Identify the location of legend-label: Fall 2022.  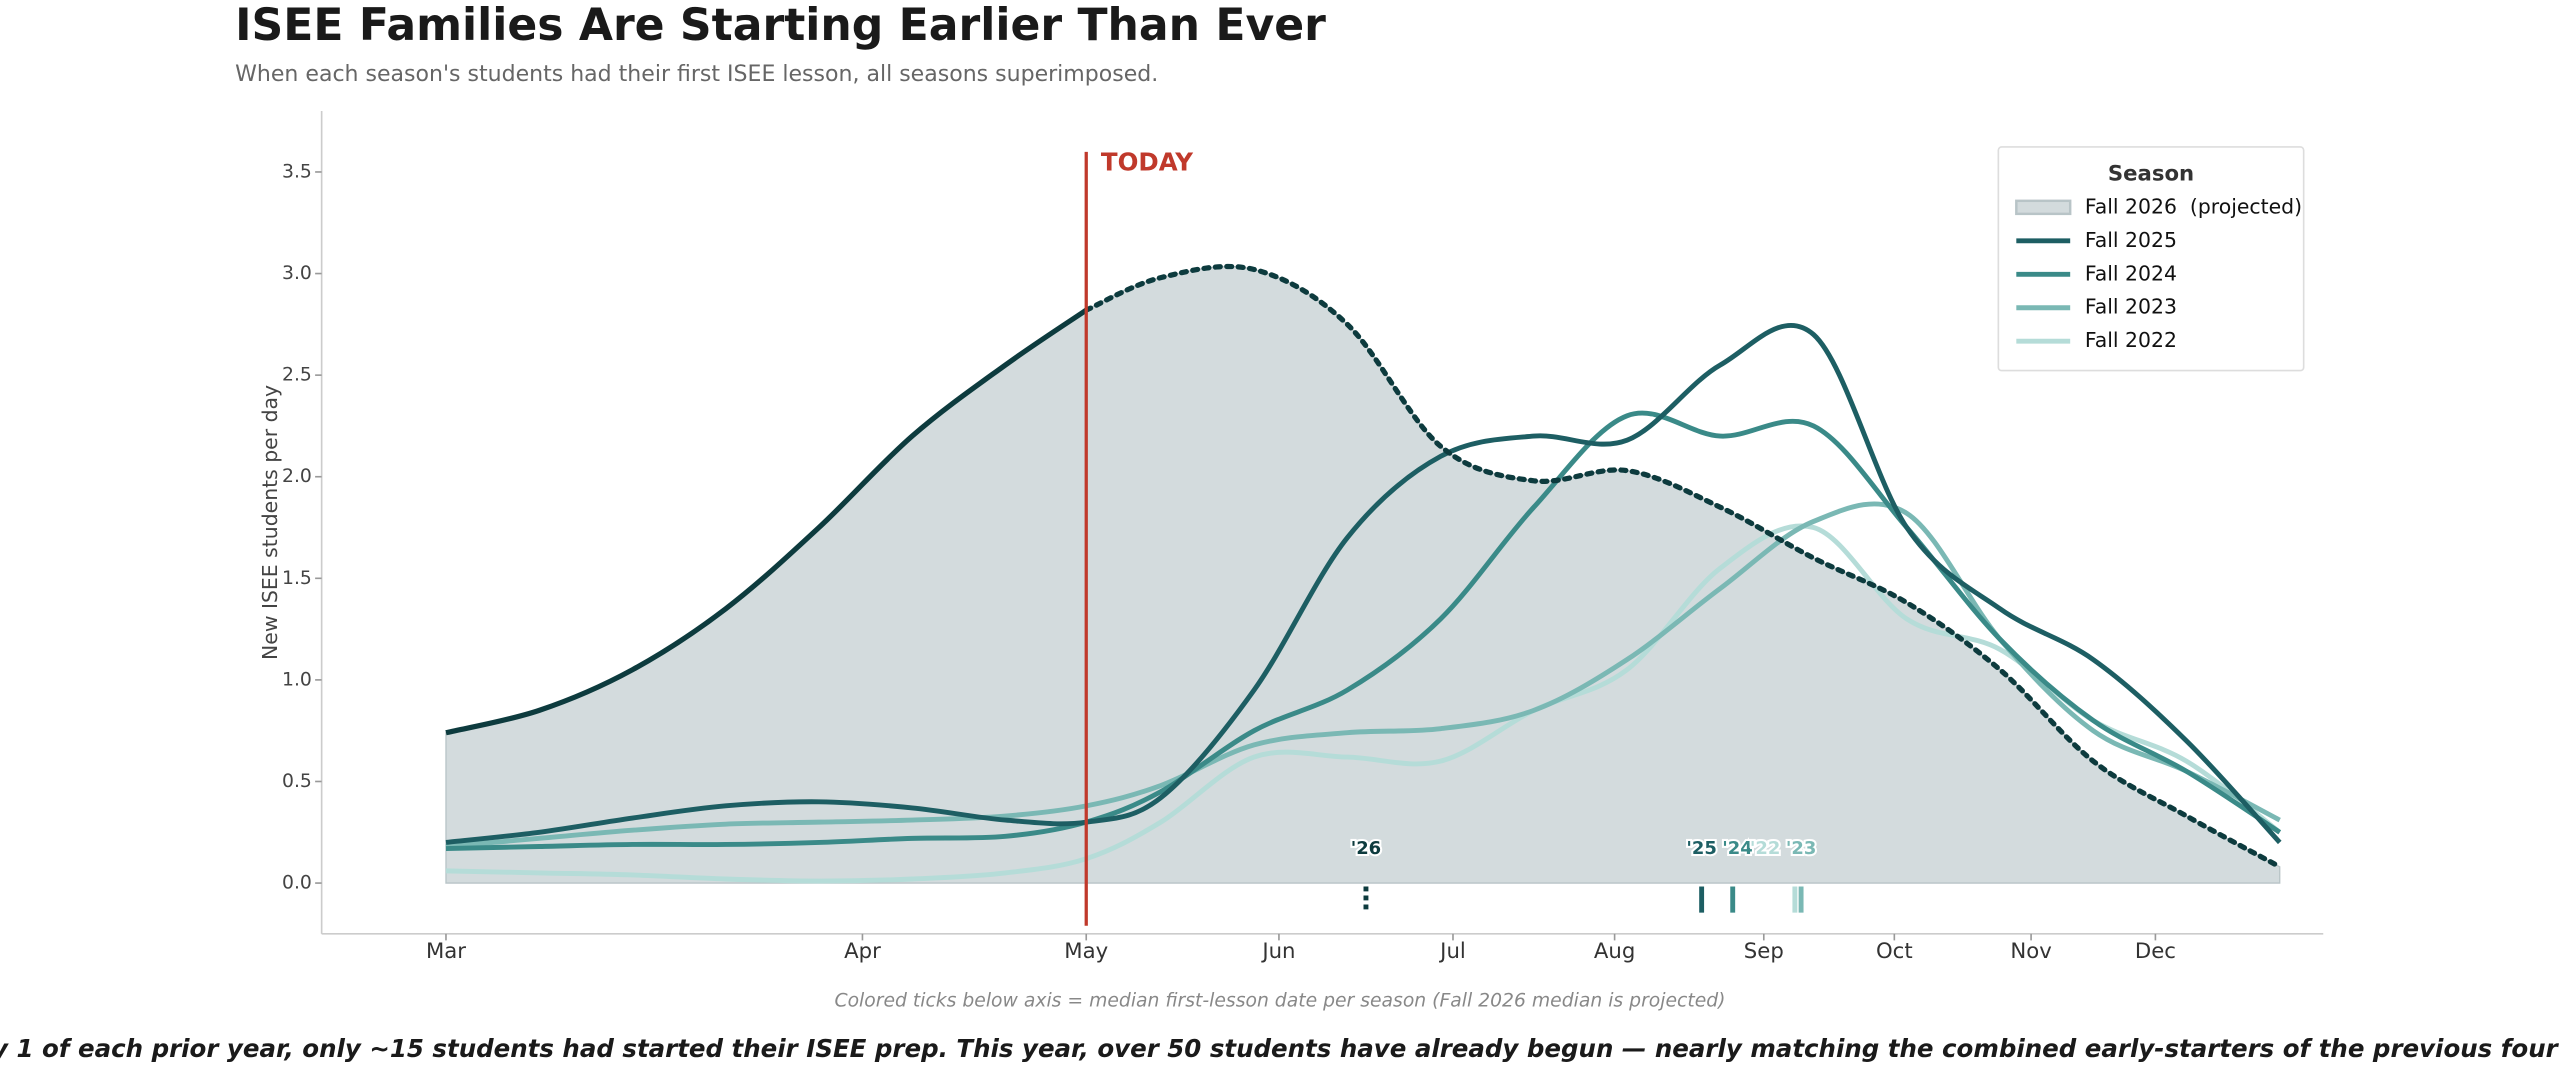
(2131, 340).